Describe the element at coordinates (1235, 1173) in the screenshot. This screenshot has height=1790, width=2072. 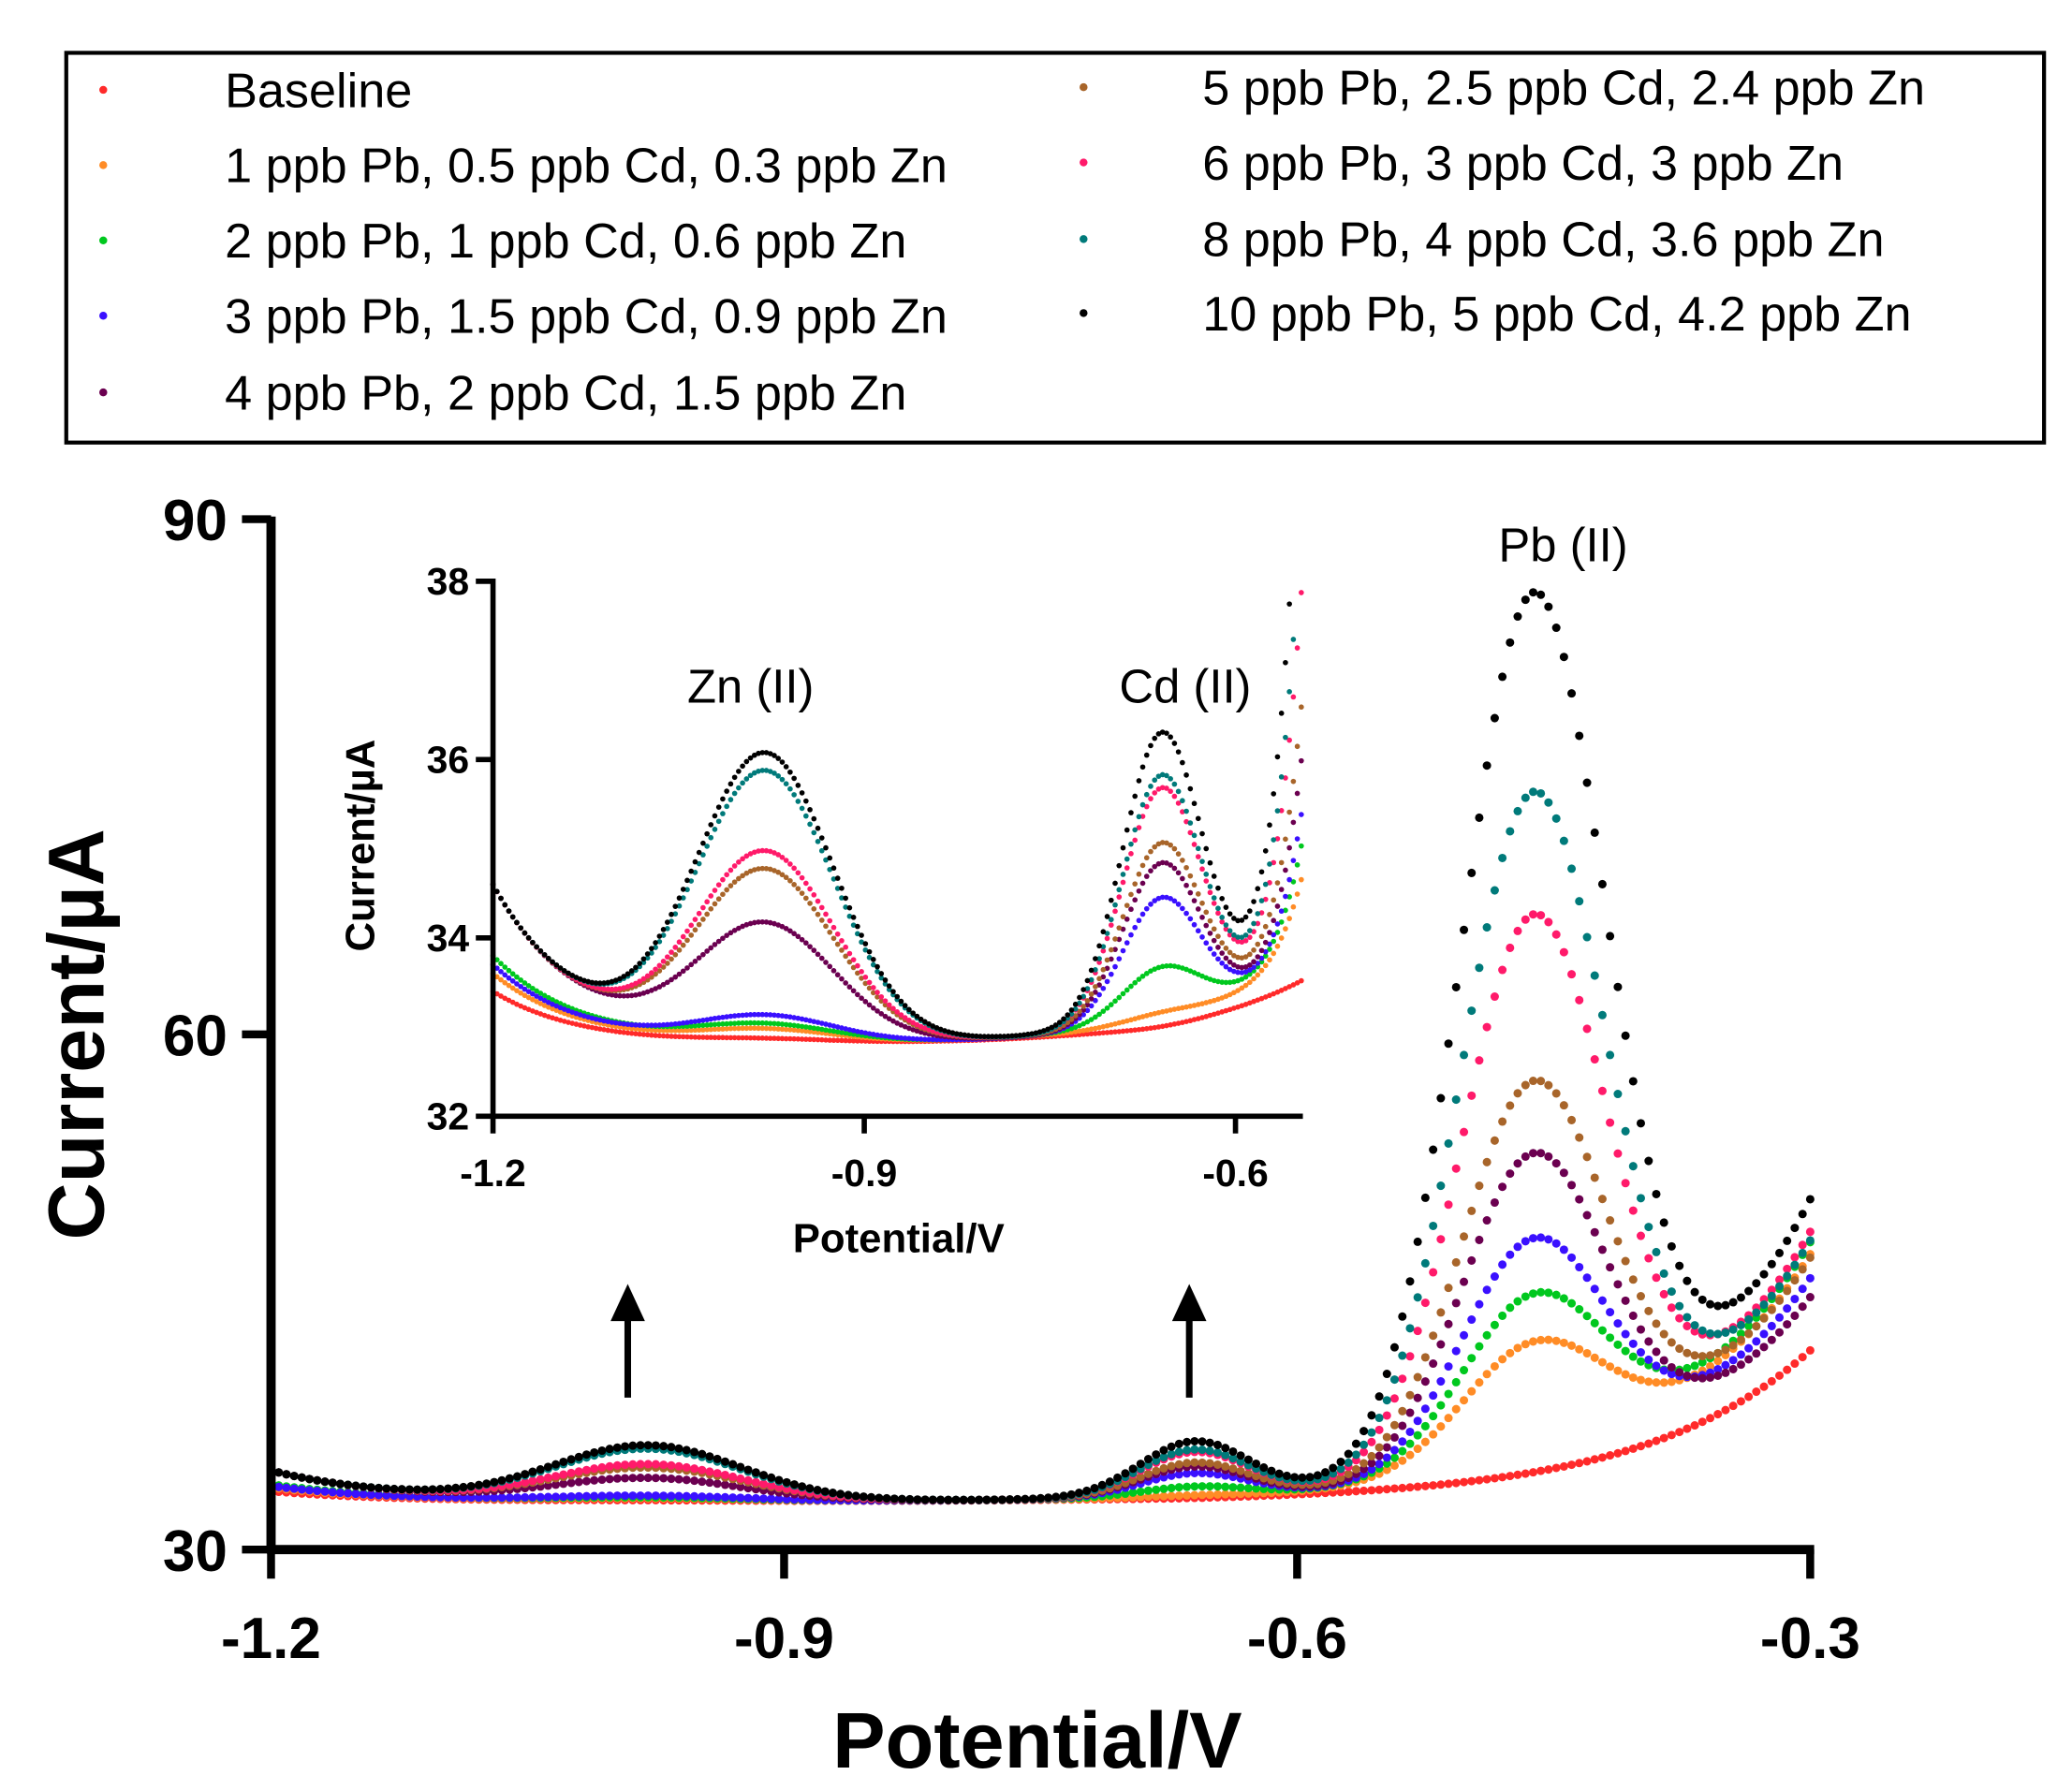
I see `inset-x-tick-label: -0.6` at that location.